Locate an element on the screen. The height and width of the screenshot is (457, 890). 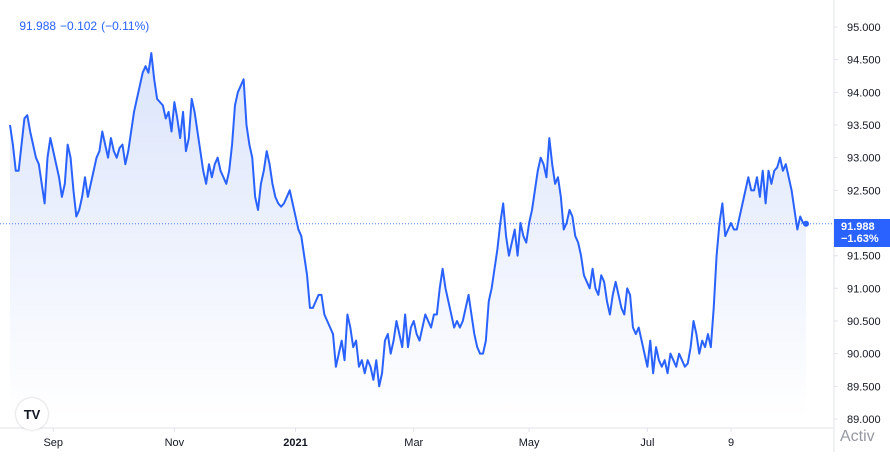
tradingview-logo-icon: TV is located at coordinates (32, 414).